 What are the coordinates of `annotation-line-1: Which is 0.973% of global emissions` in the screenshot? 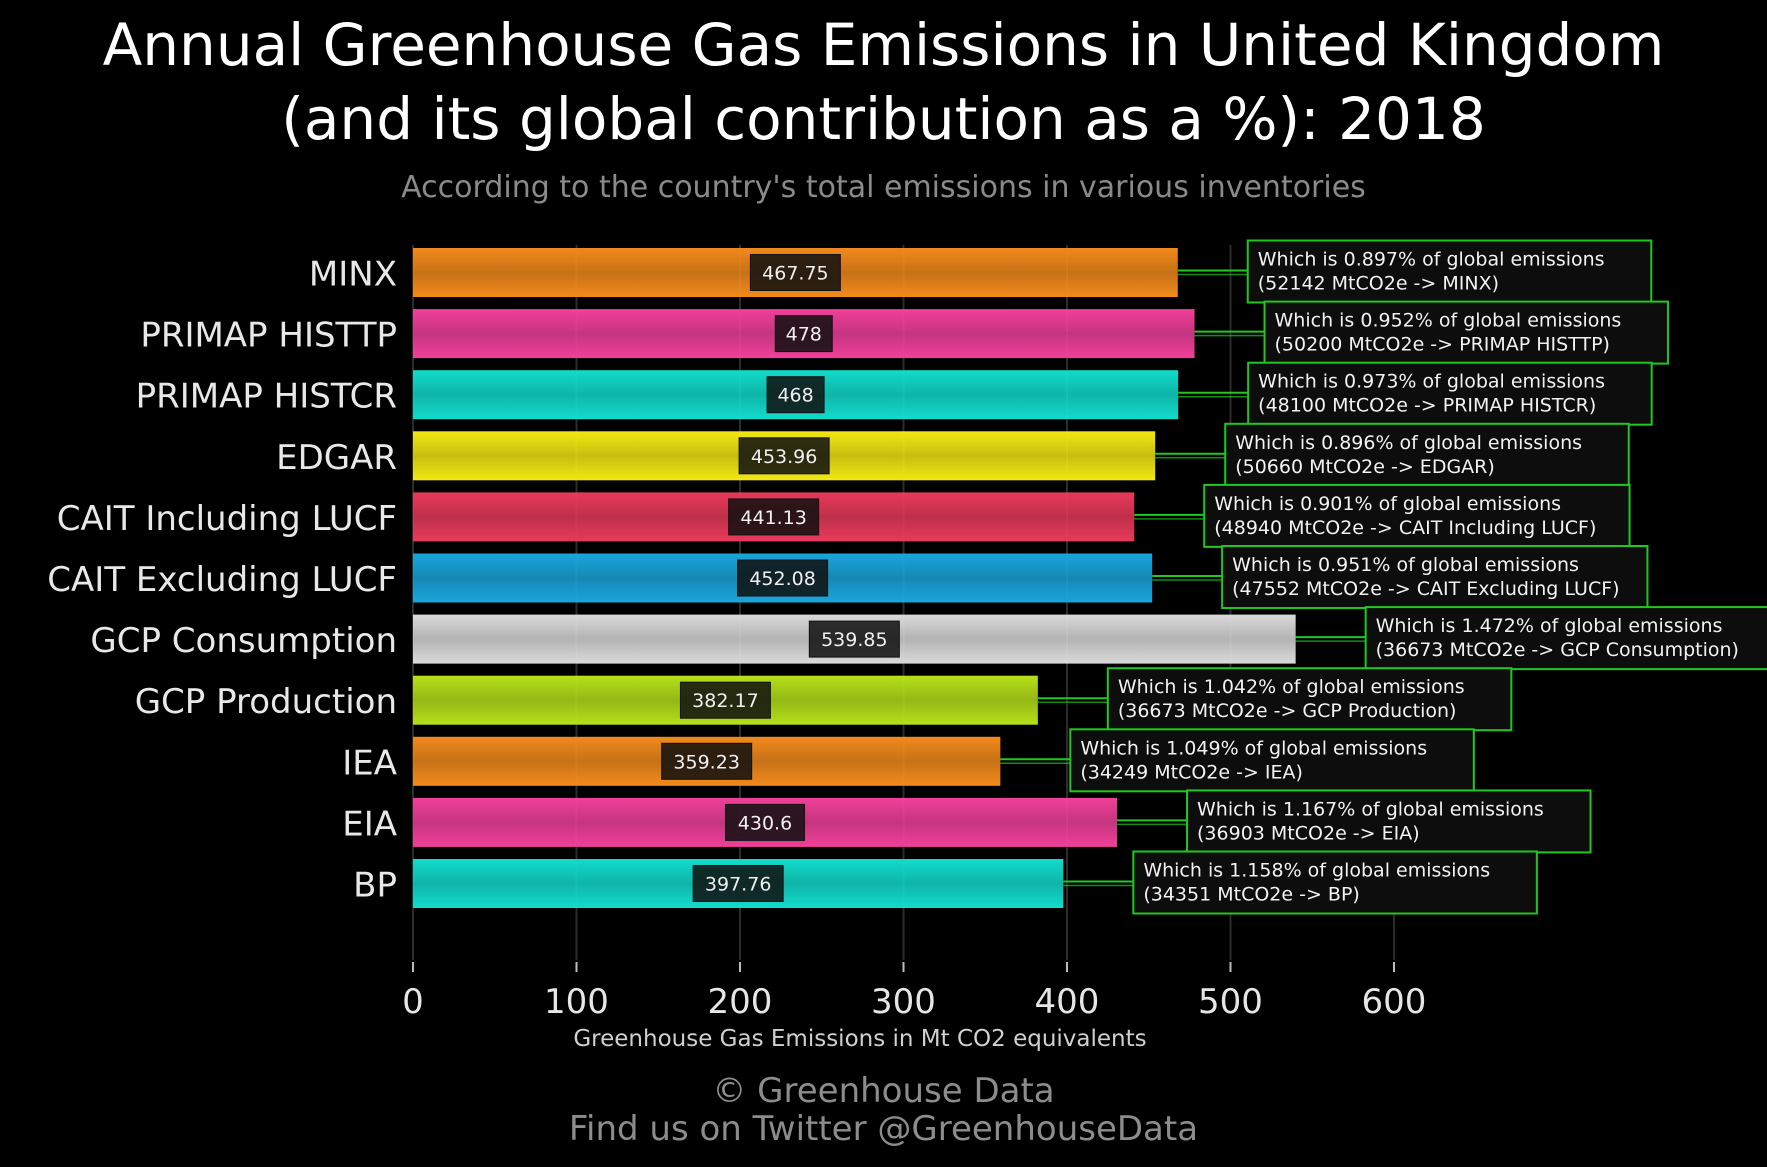 It's located at (1431, 382).